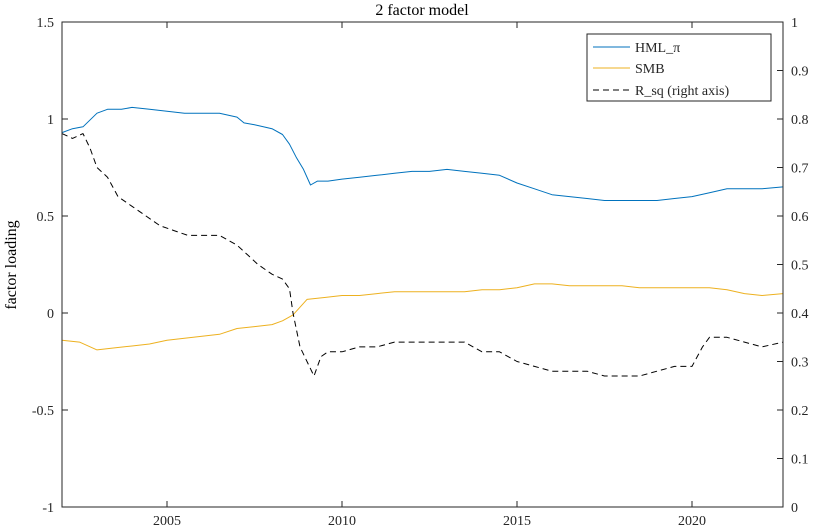 This screenshot has width=814, height=531. Describe the element at coordinates (46, 217) in the screenshot. I see `y-left-tick-label: 0.5` at that location.